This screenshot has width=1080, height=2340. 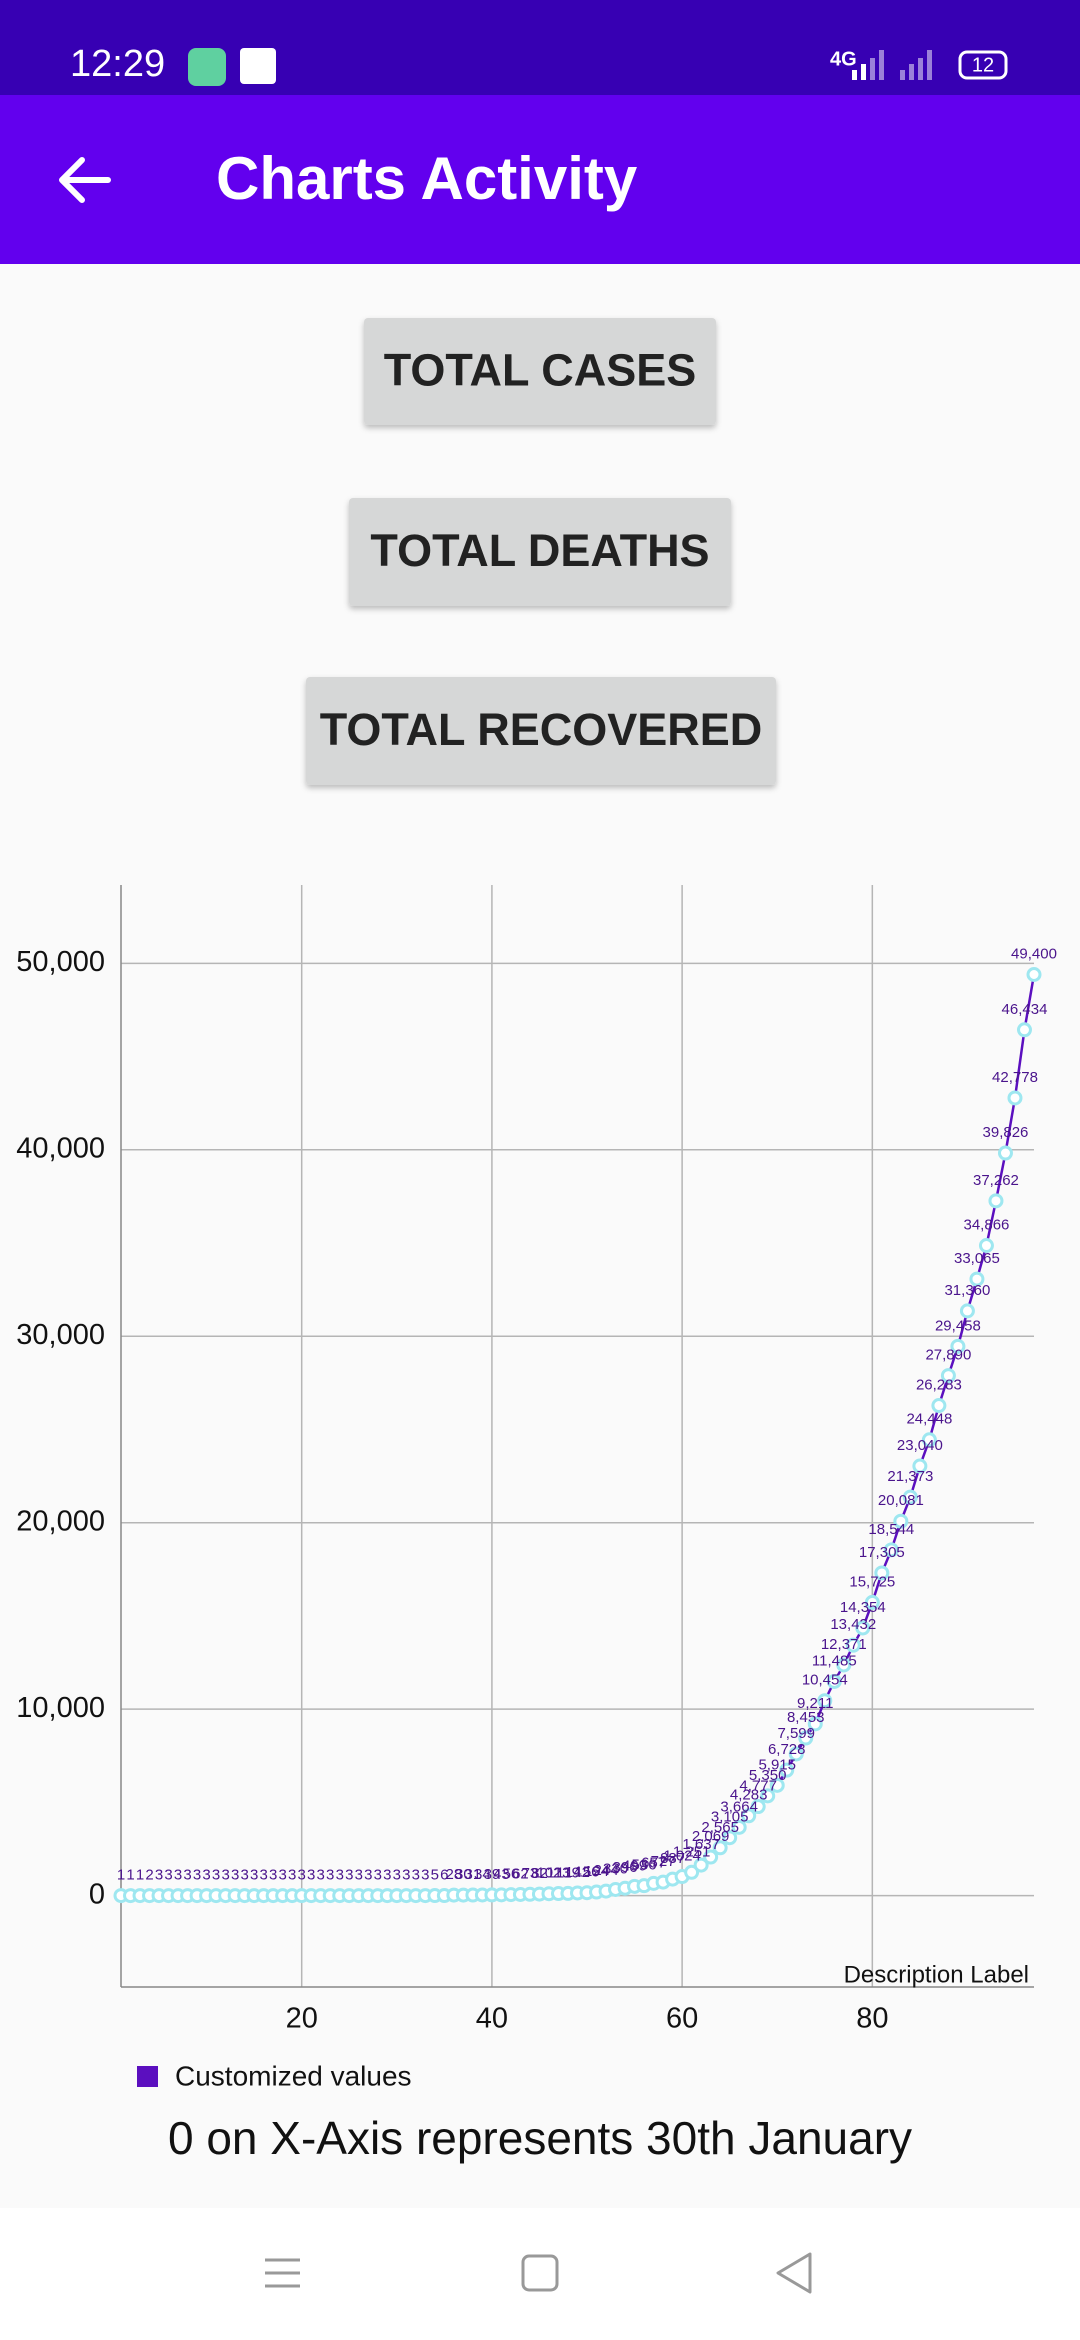 I want to click on chart-description: Description Label, so click(x=936, y=1974).